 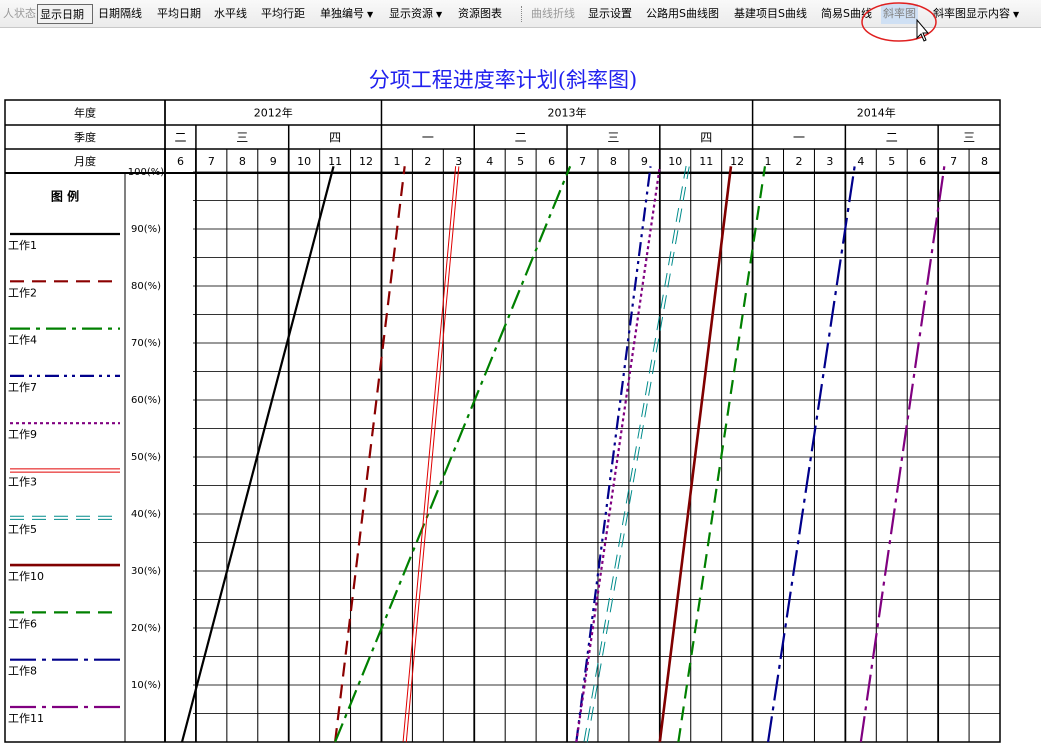 What do you see at coordinates (923, 30) in the screenshot?
I see `mouse-cursor-icon` at bounding box center [923, 30].